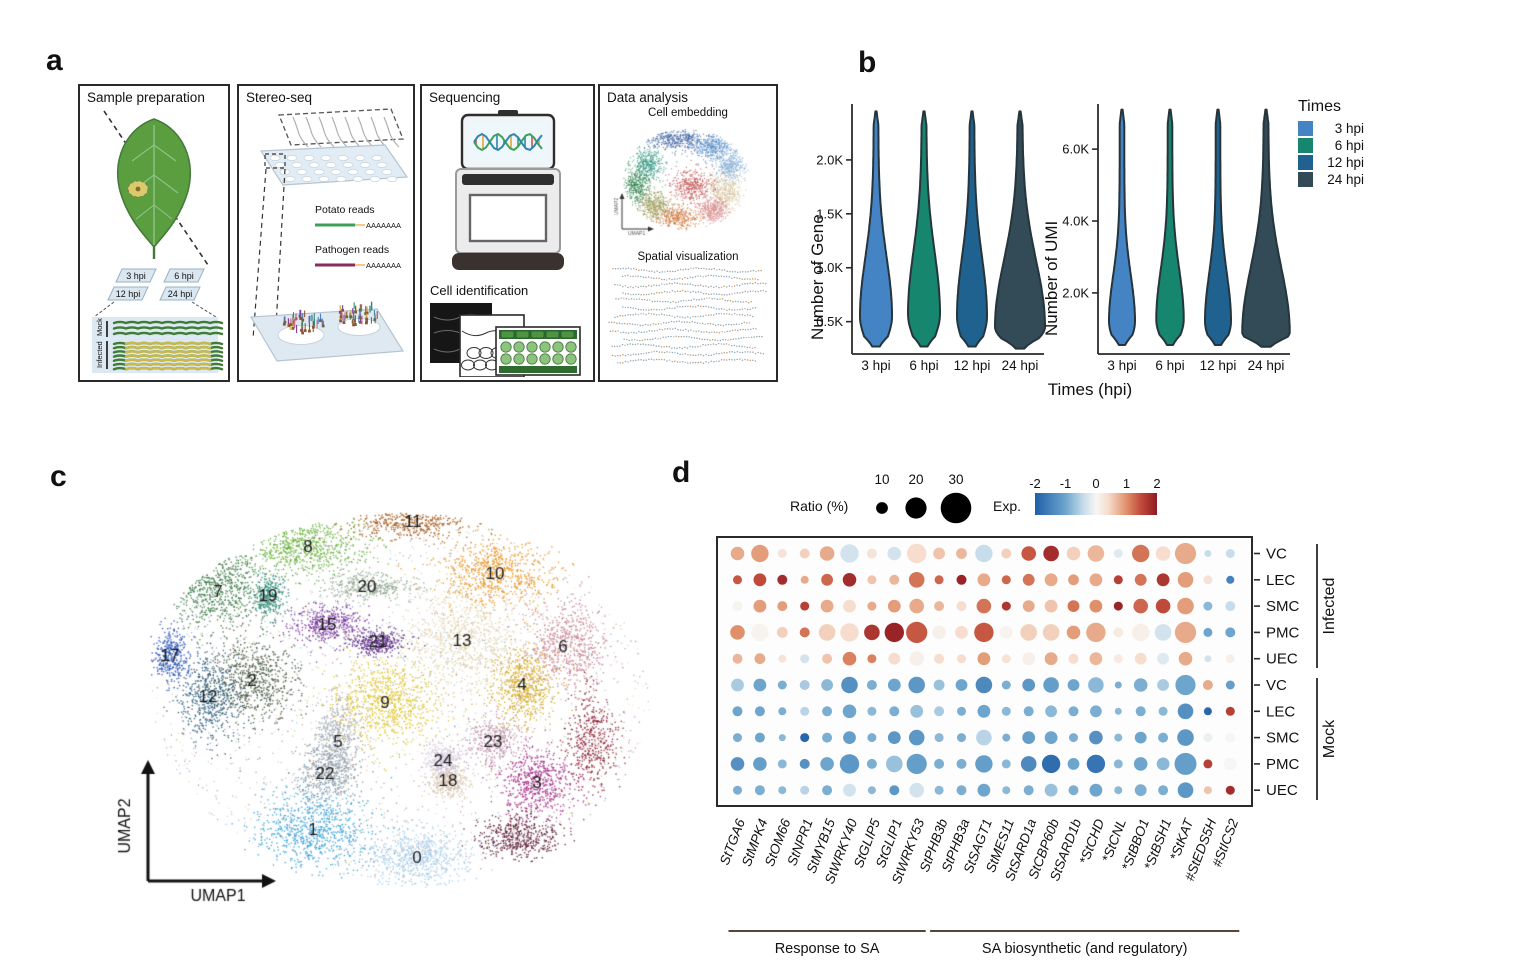 This screenshot has height=965, width=1531. I want to click on infected-label: Infected, so click(99, 354).